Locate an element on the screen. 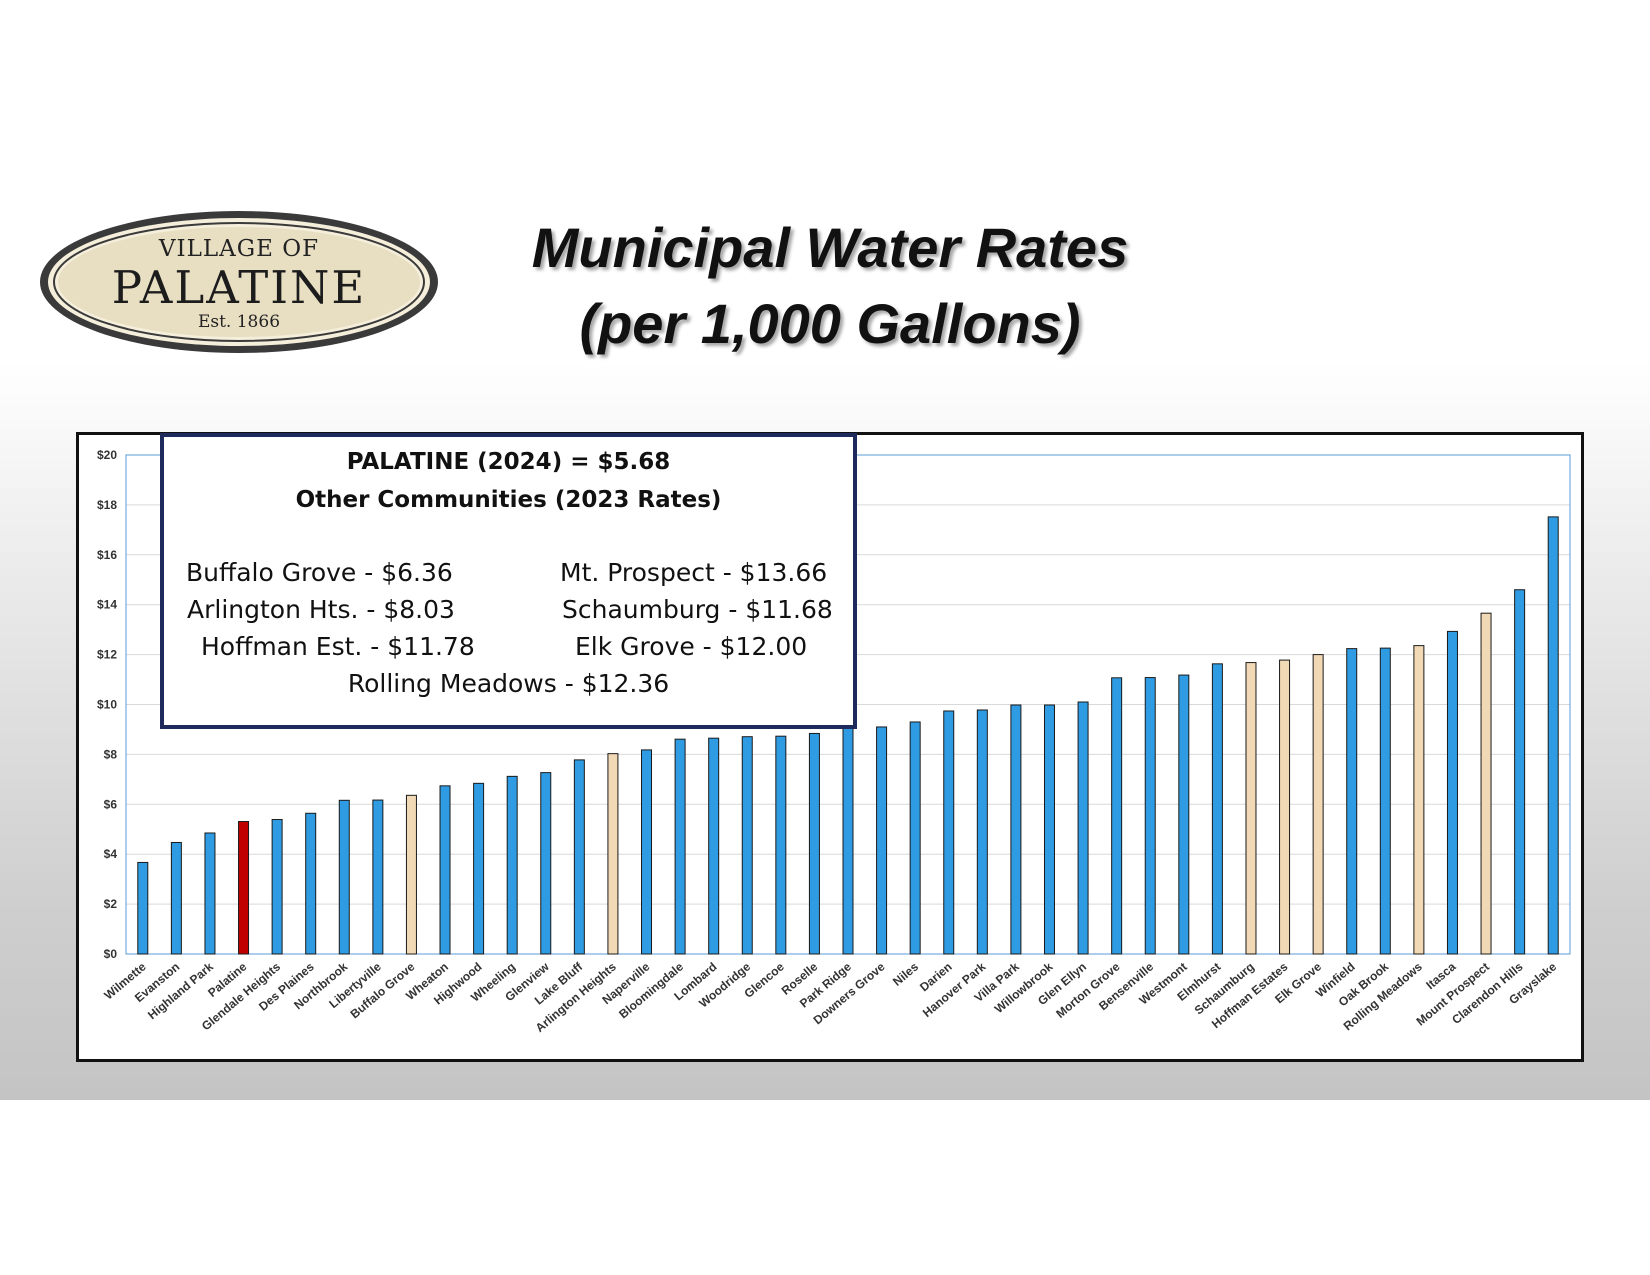  y-tick-label: $8 is located at coordinates (111, 754).